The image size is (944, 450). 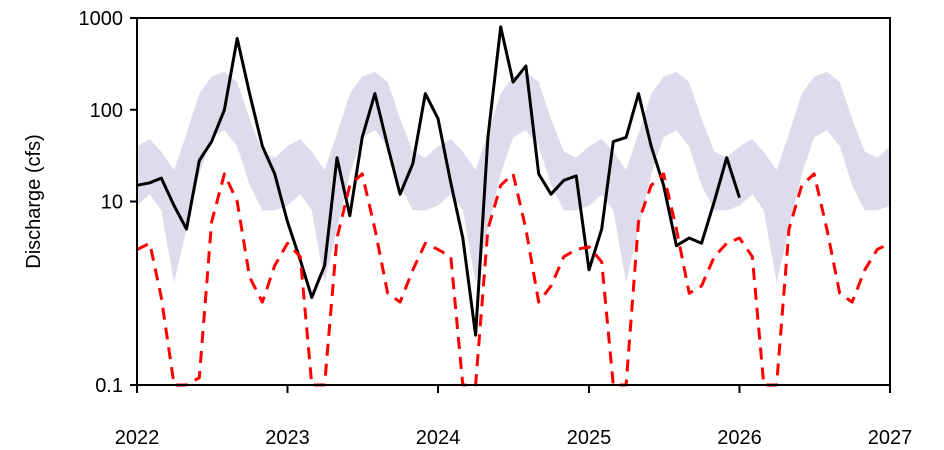 I want to click on x-tick-label: 2023, so click(x=287, y=438).